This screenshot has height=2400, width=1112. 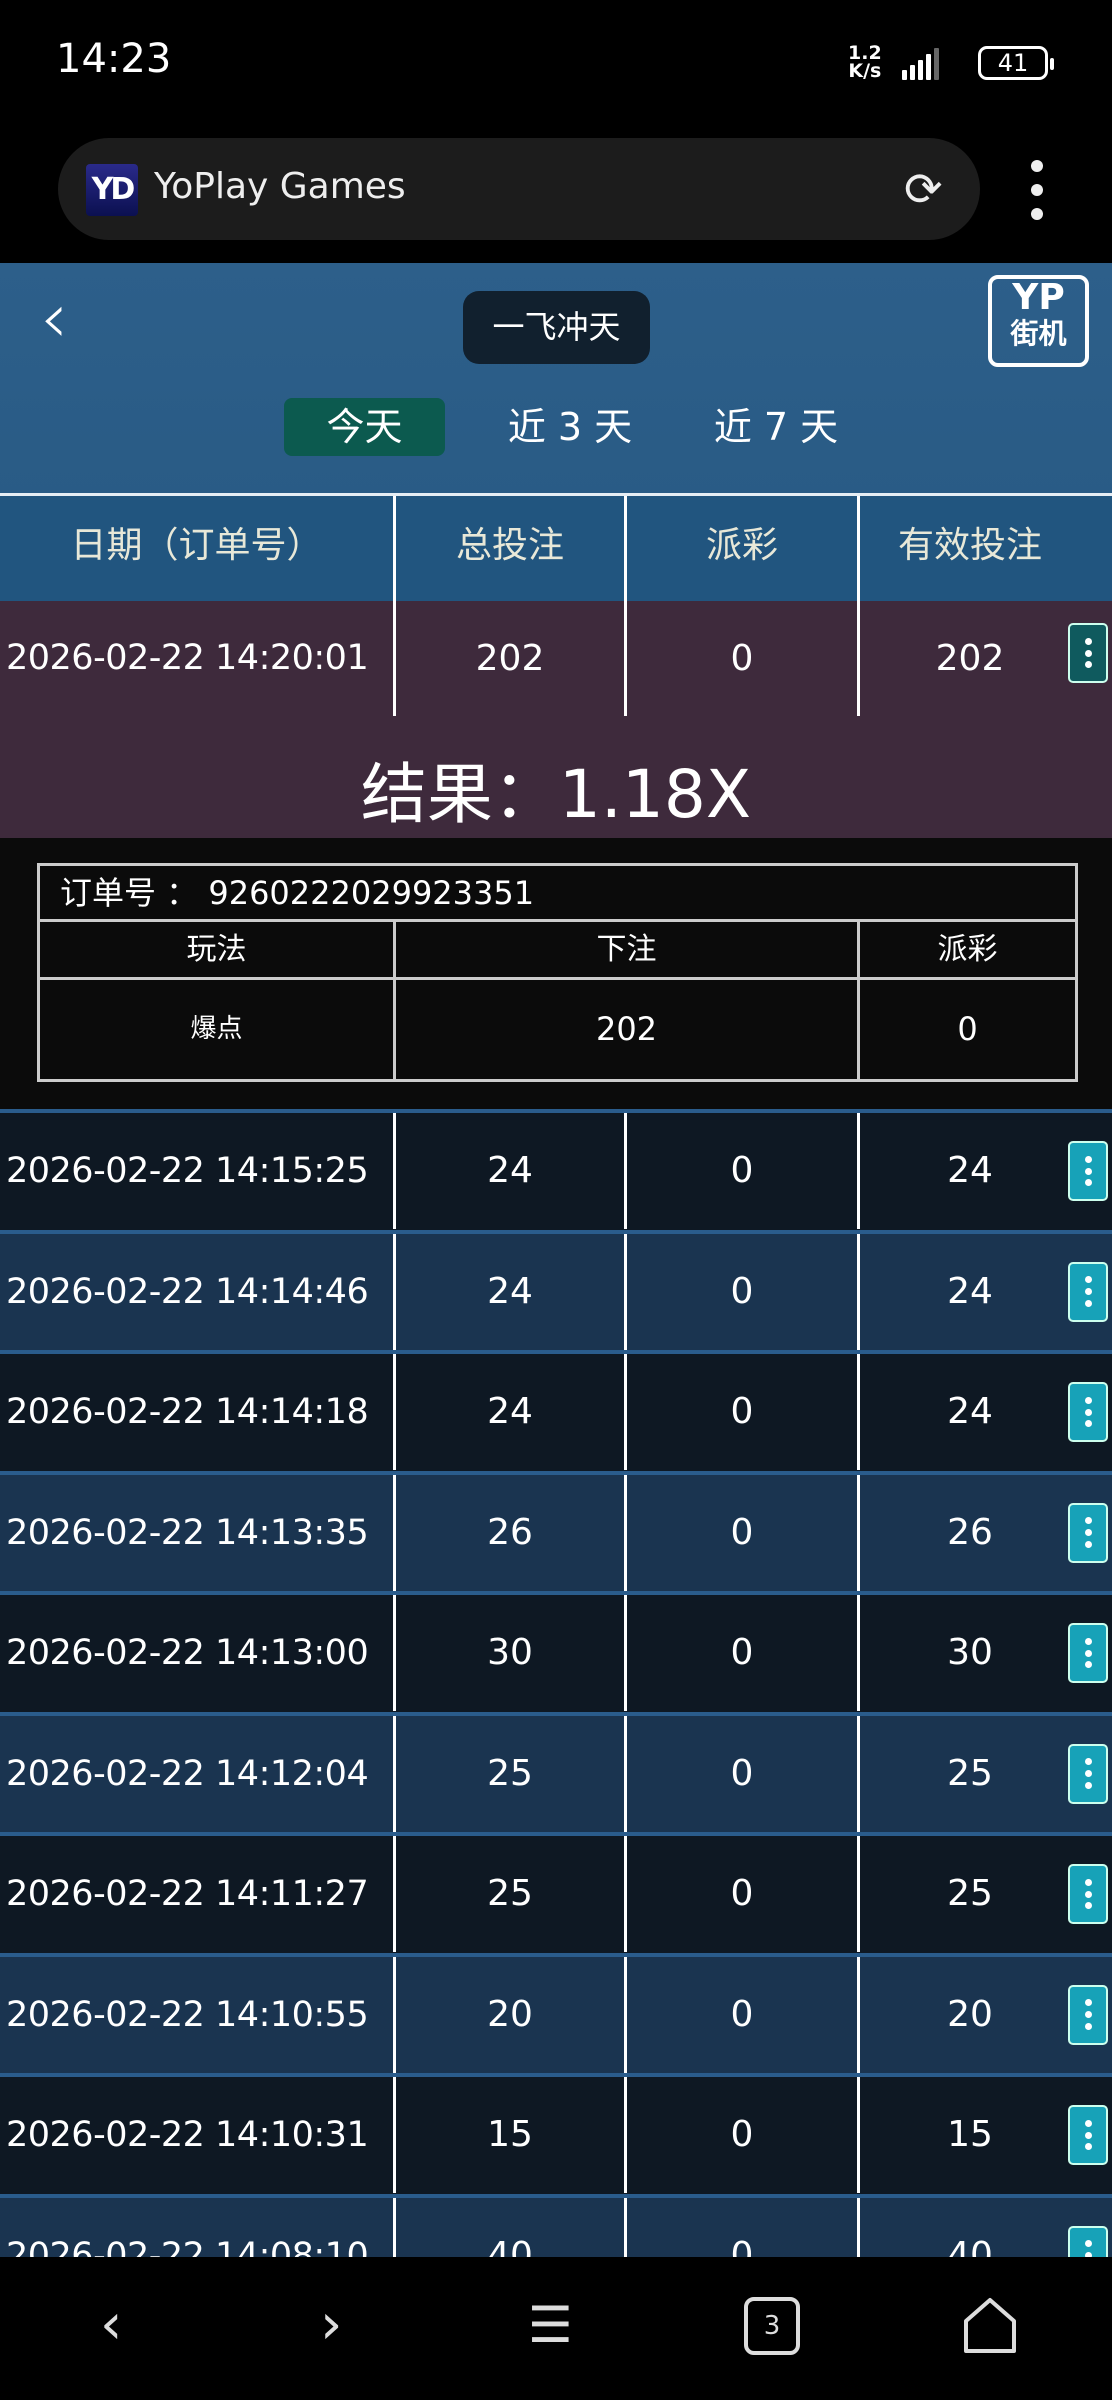 What do you see at coordinates (923, 189) in the screenshot?
I see `reload-icon: ⟳` at bounding box center [923, 189].